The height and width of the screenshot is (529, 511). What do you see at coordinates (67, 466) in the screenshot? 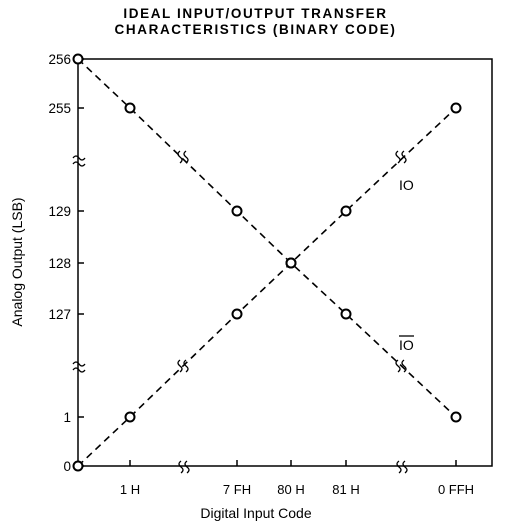
I see `y-tick-label-0: 0` at bounding box center [67, 466].